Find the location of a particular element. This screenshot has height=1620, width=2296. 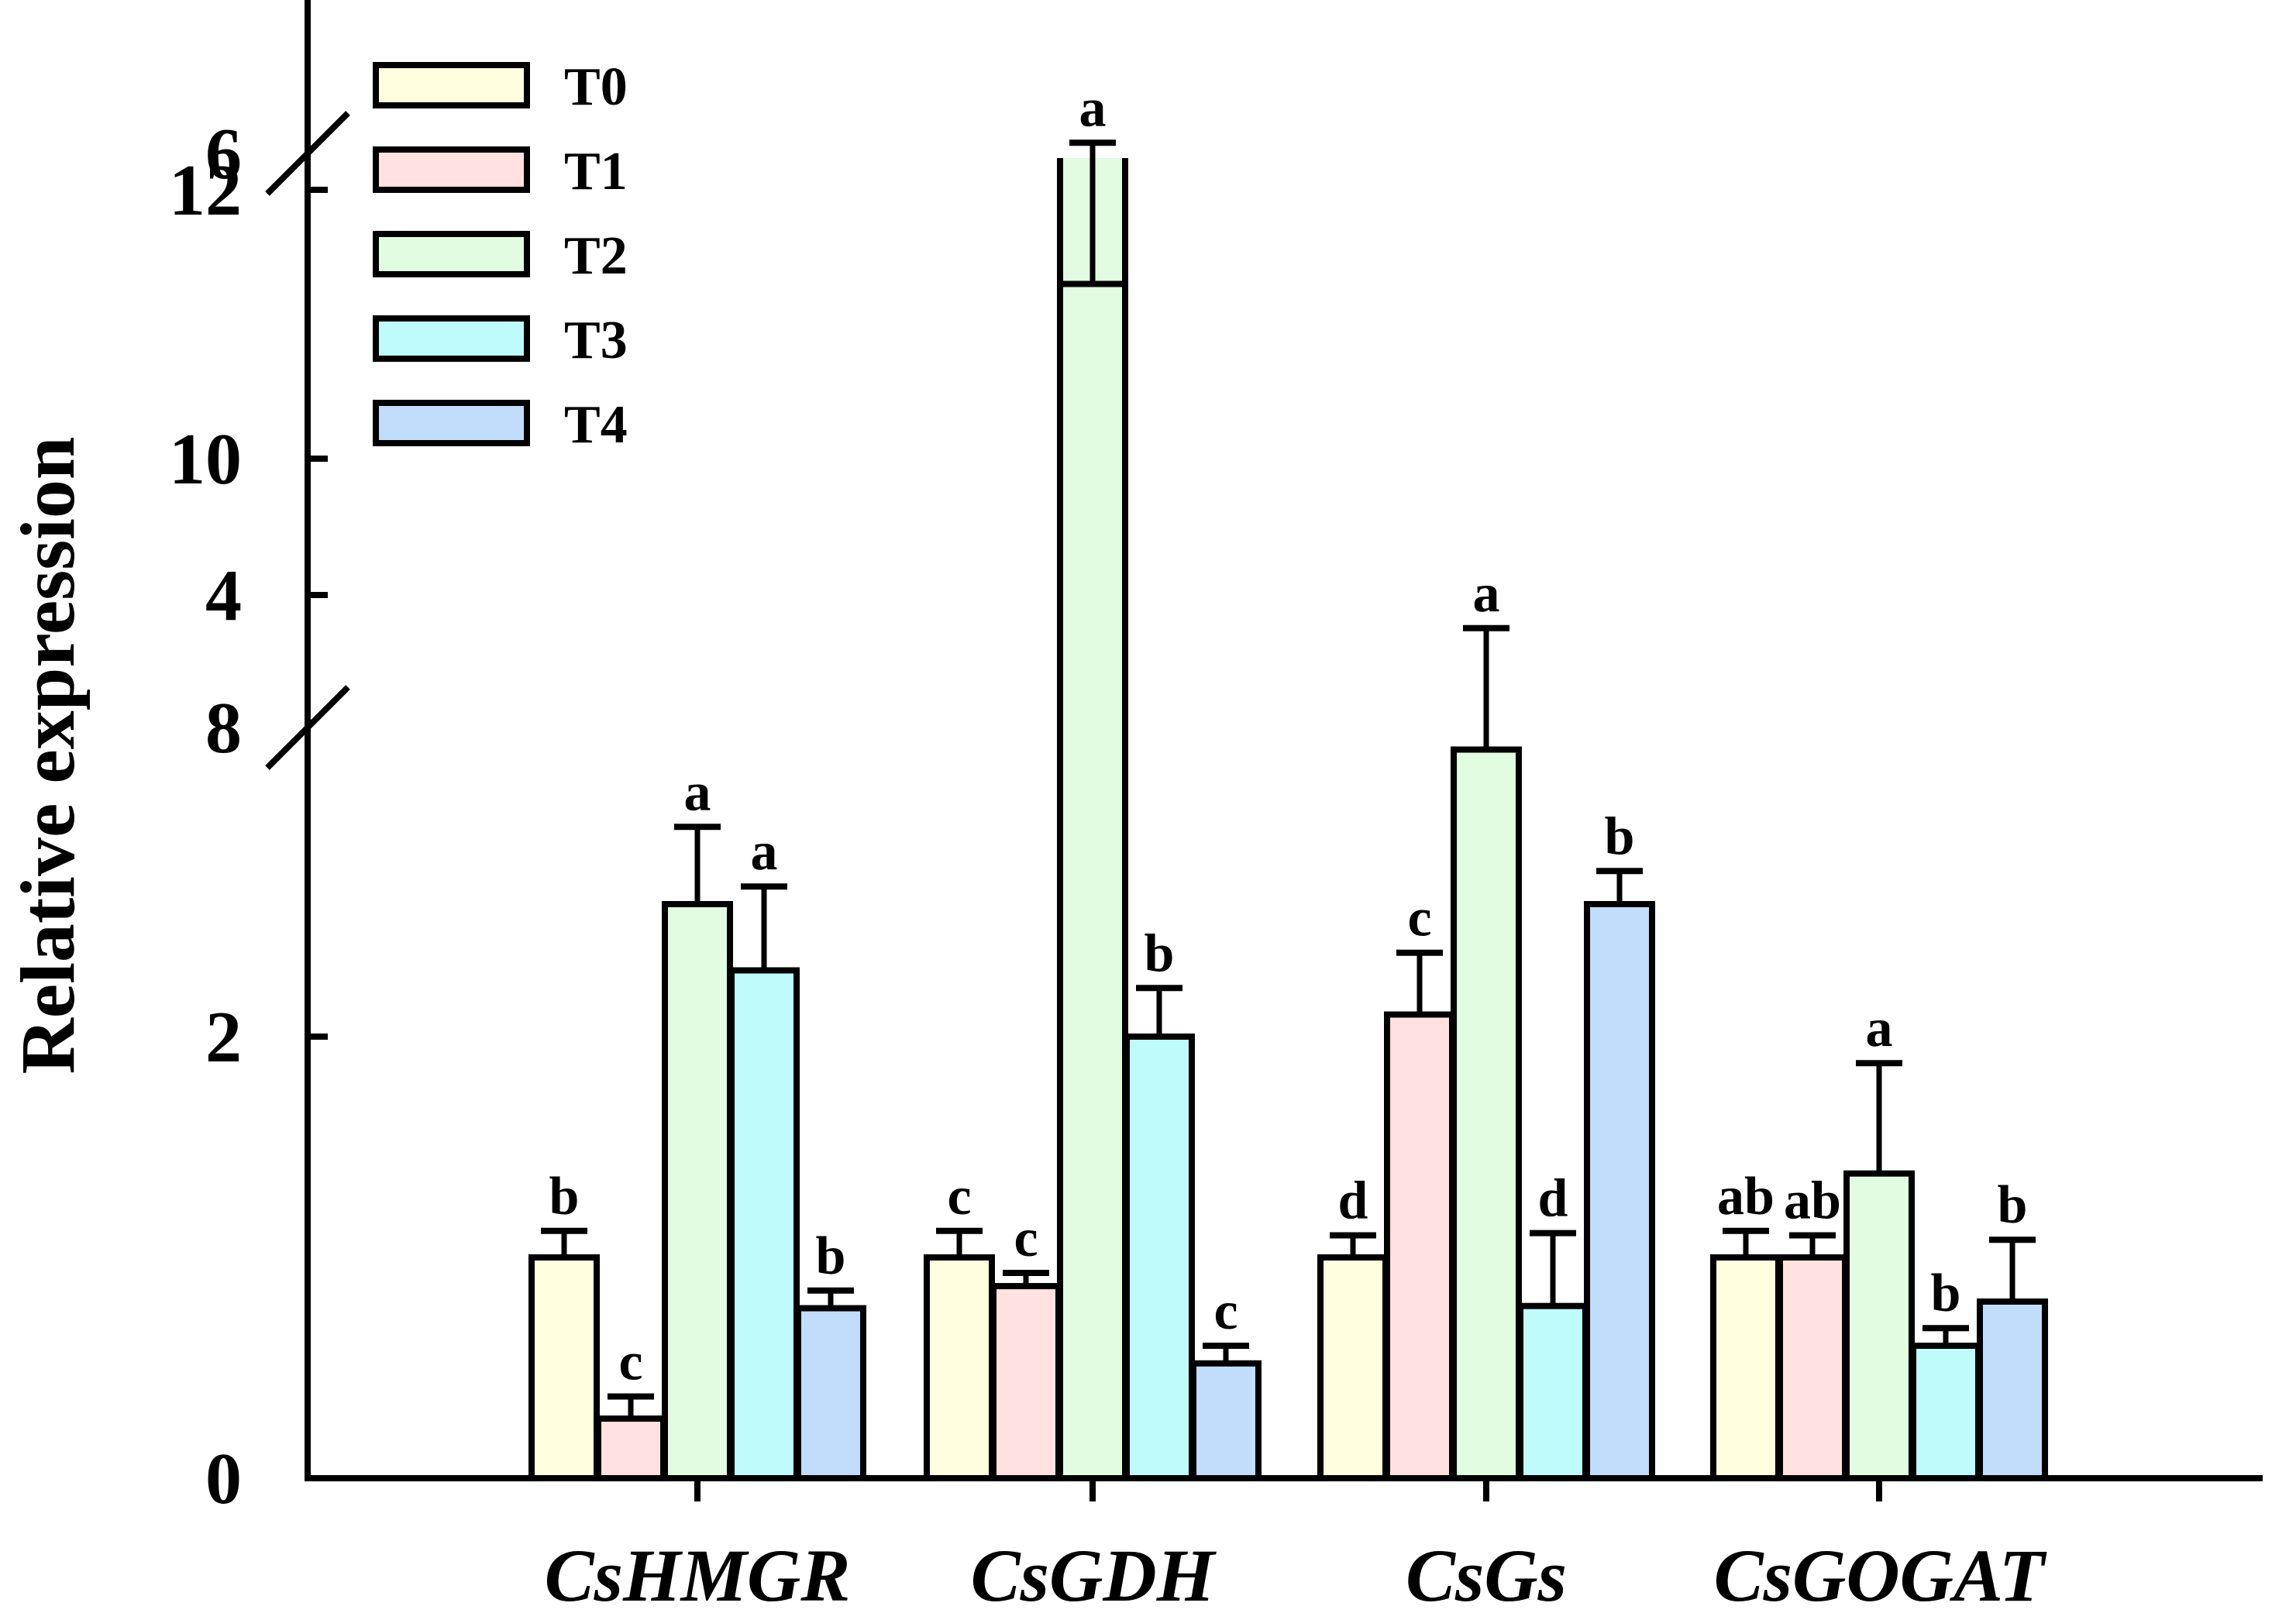

legend-label-t0: T0 is located at coordinates (596, 87).